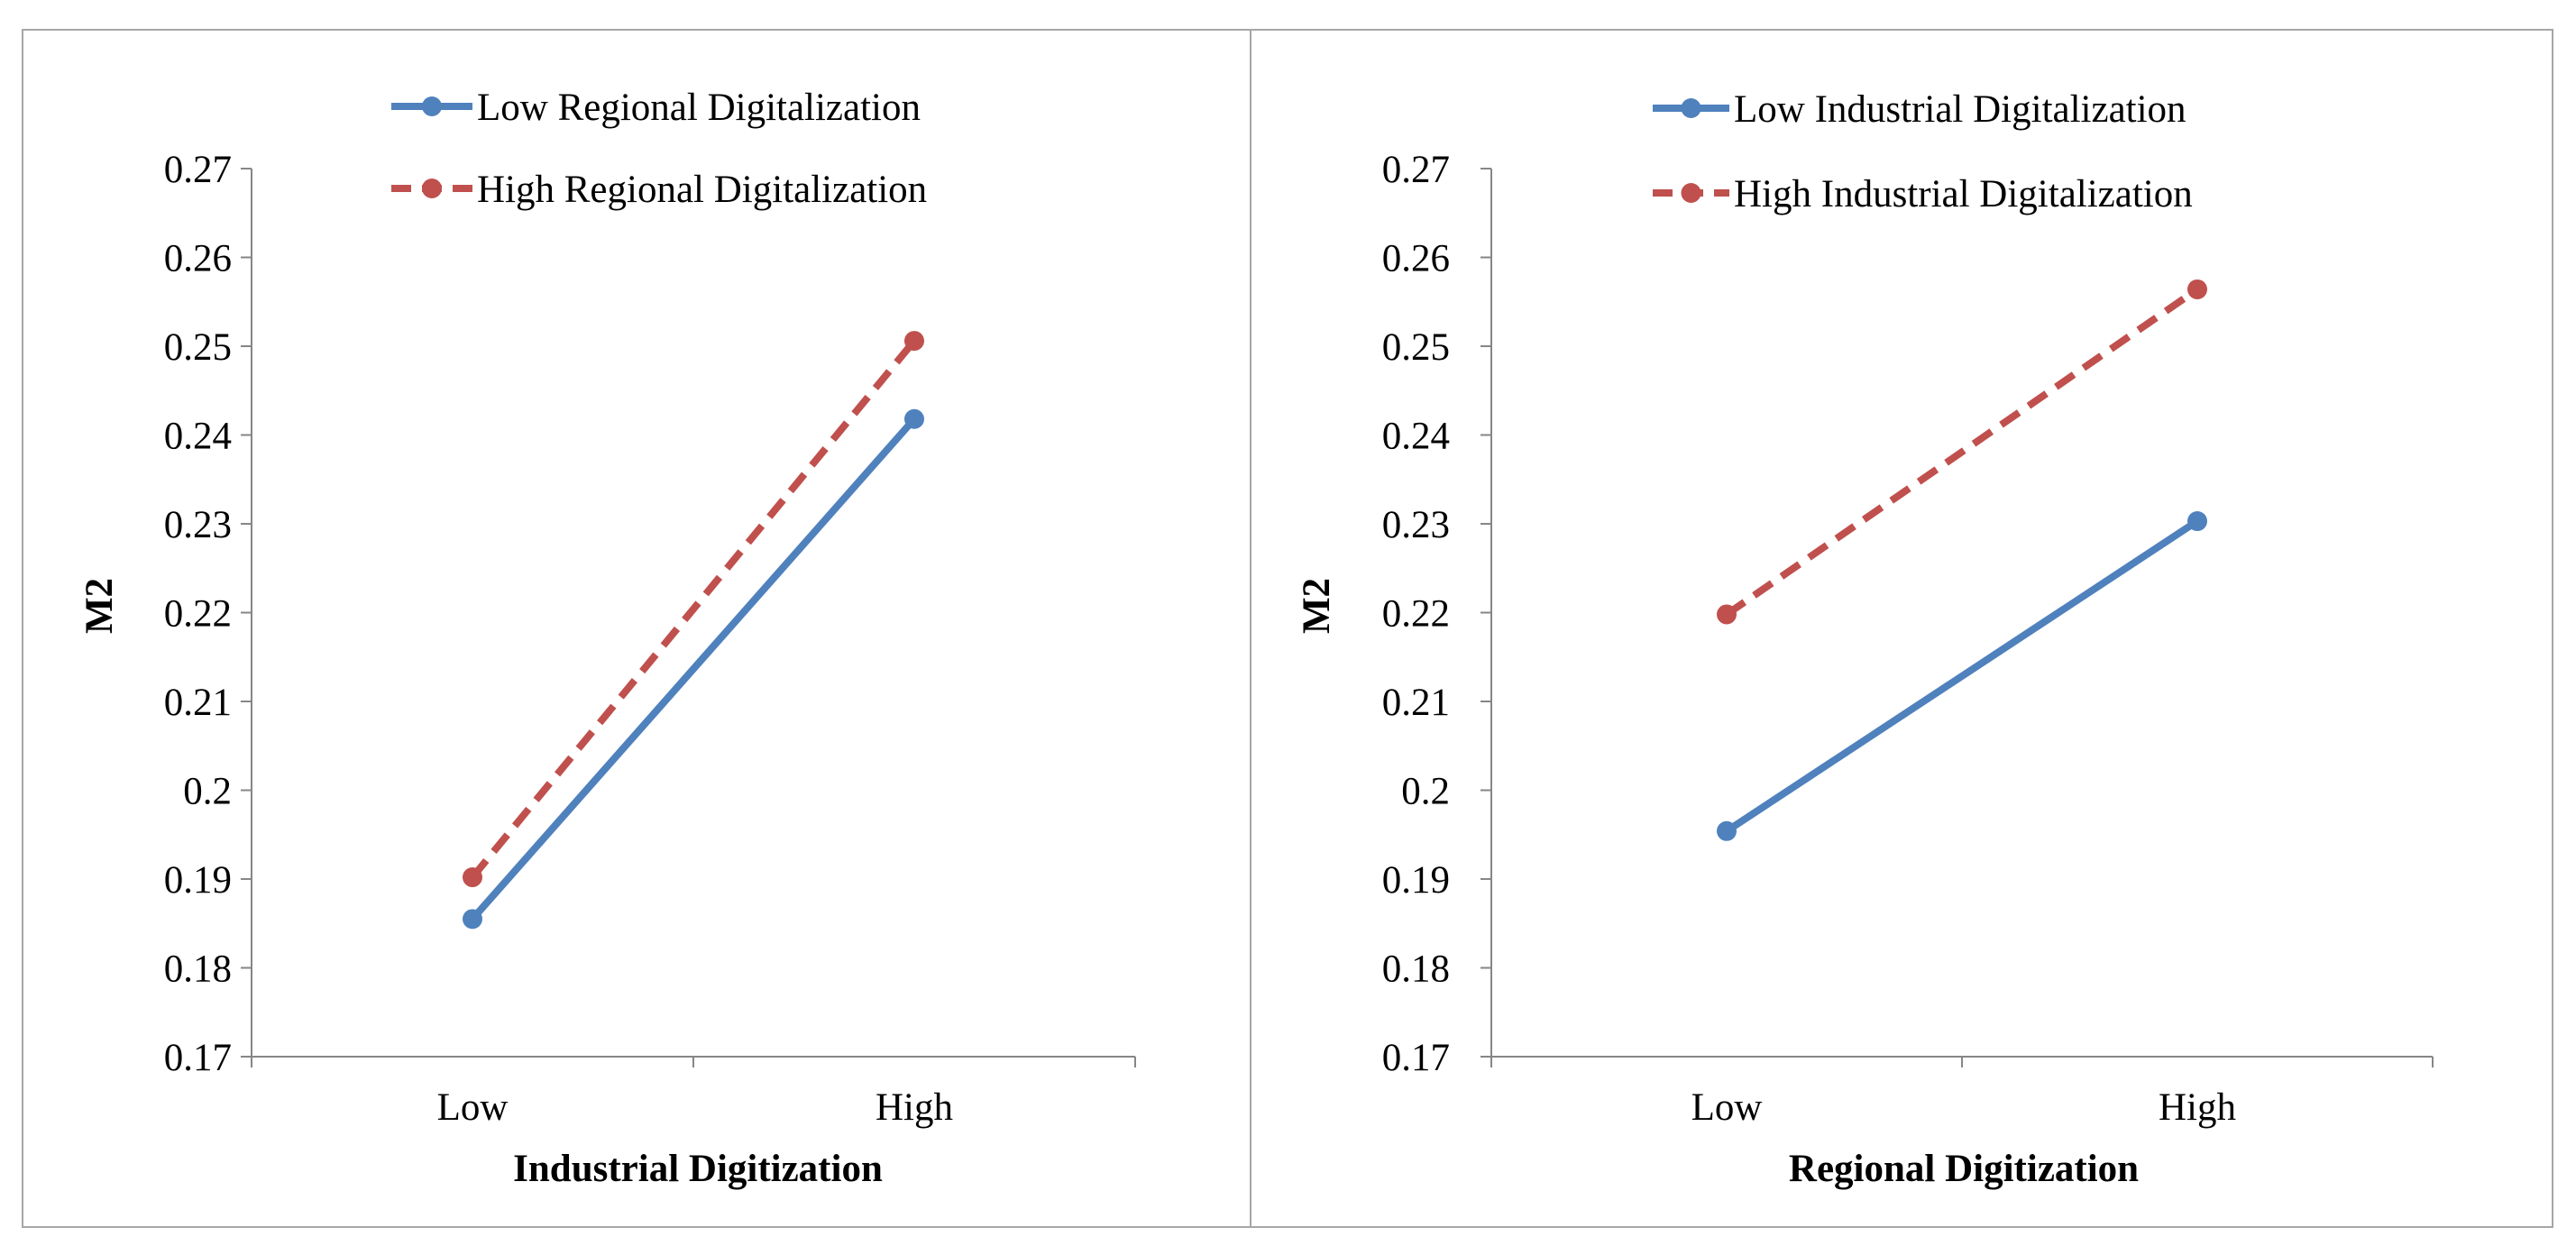 This screenshot has width=2576, height=1255. What do you see at coordinates (698, 1169) in the screenshot?
I see `x-axis-title: Industrial Digitization` at bounding box center [698, 1169].